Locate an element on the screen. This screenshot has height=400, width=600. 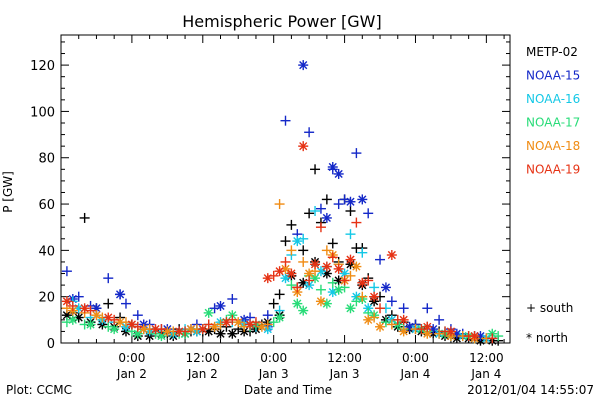
legend-entry-noaa-15: NOAA-15 is located at coordinates (553, 76).